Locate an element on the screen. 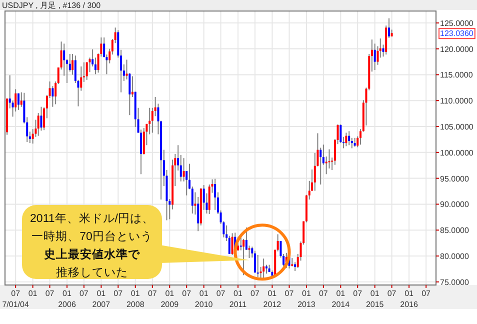  y-tick-label: 110.0000 is located at coordinates (457, 101).